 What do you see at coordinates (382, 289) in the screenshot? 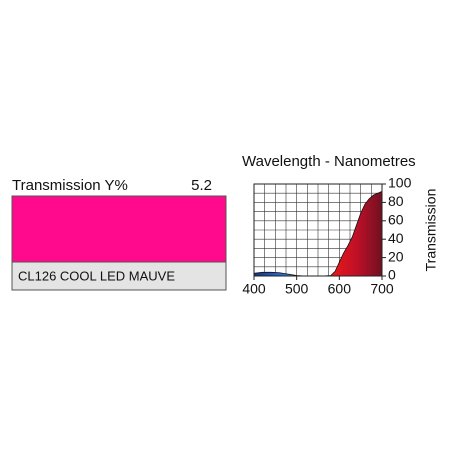
I see `x-tick-label: 700` at bounding box center [382, 289].